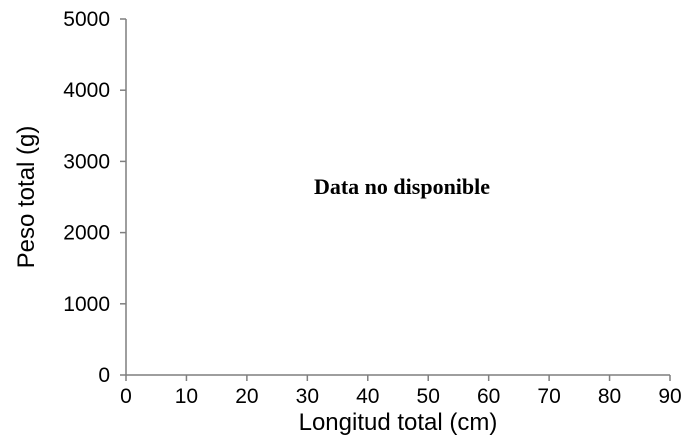  What do you see at coordinates (86, 161) in the screenshot?
I see `y-tick-label: 3000` at bounding box center [86, 161].